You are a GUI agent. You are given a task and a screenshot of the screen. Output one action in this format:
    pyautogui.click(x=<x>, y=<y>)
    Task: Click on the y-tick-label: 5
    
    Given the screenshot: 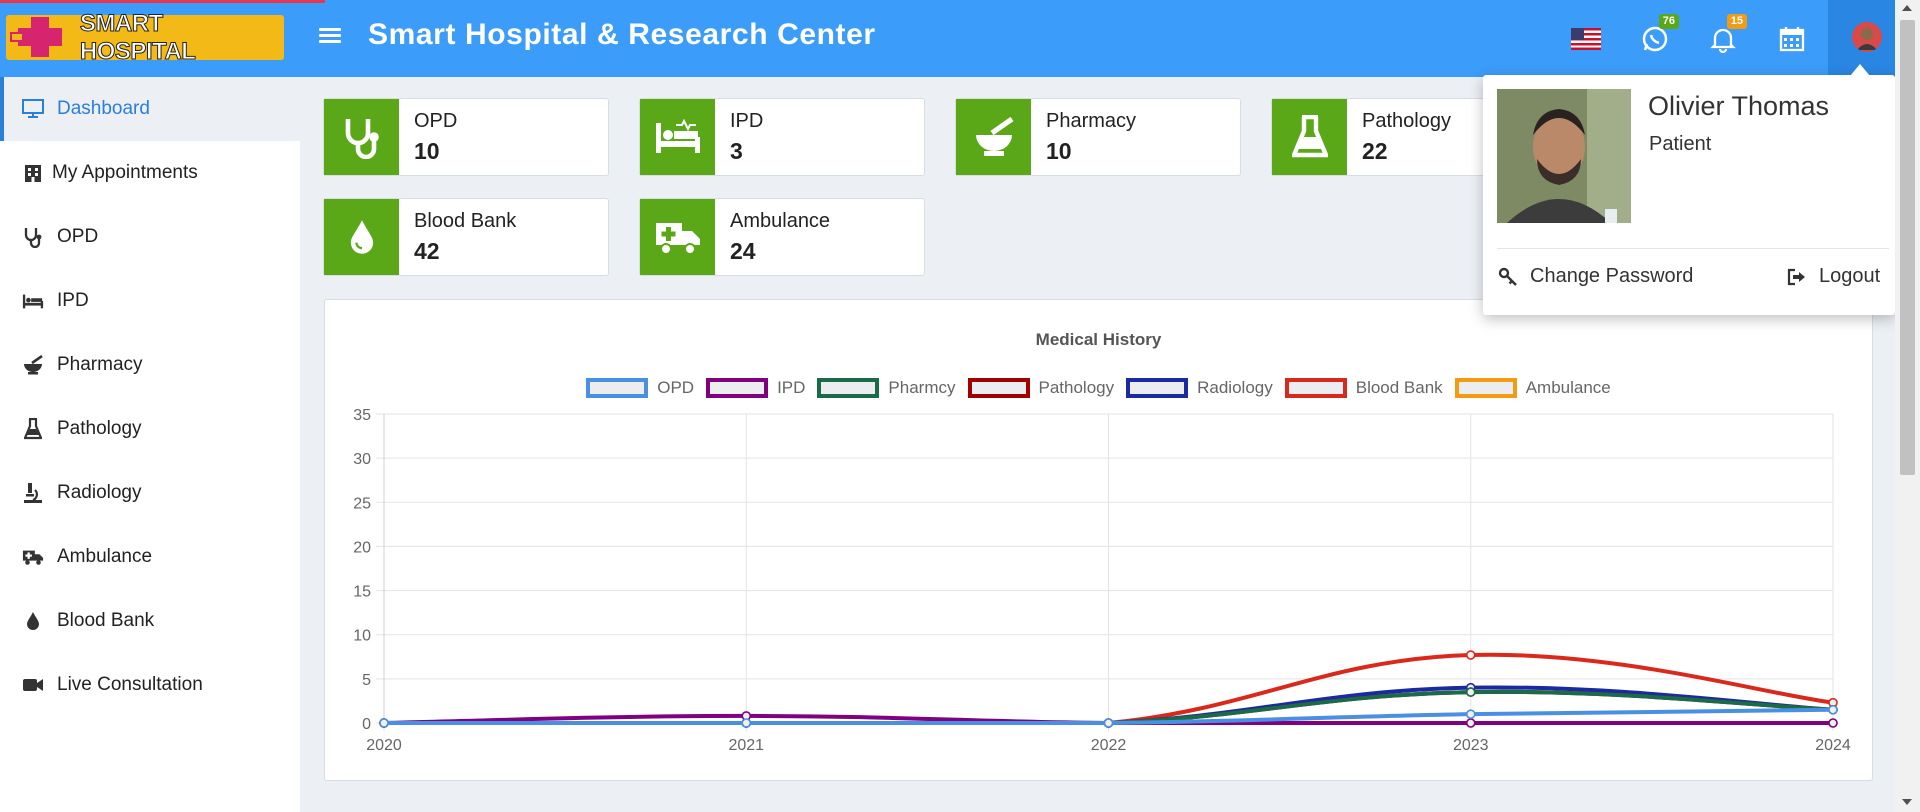 What is the action you would take?
    pyautogui.click(x=366, y=680)
    